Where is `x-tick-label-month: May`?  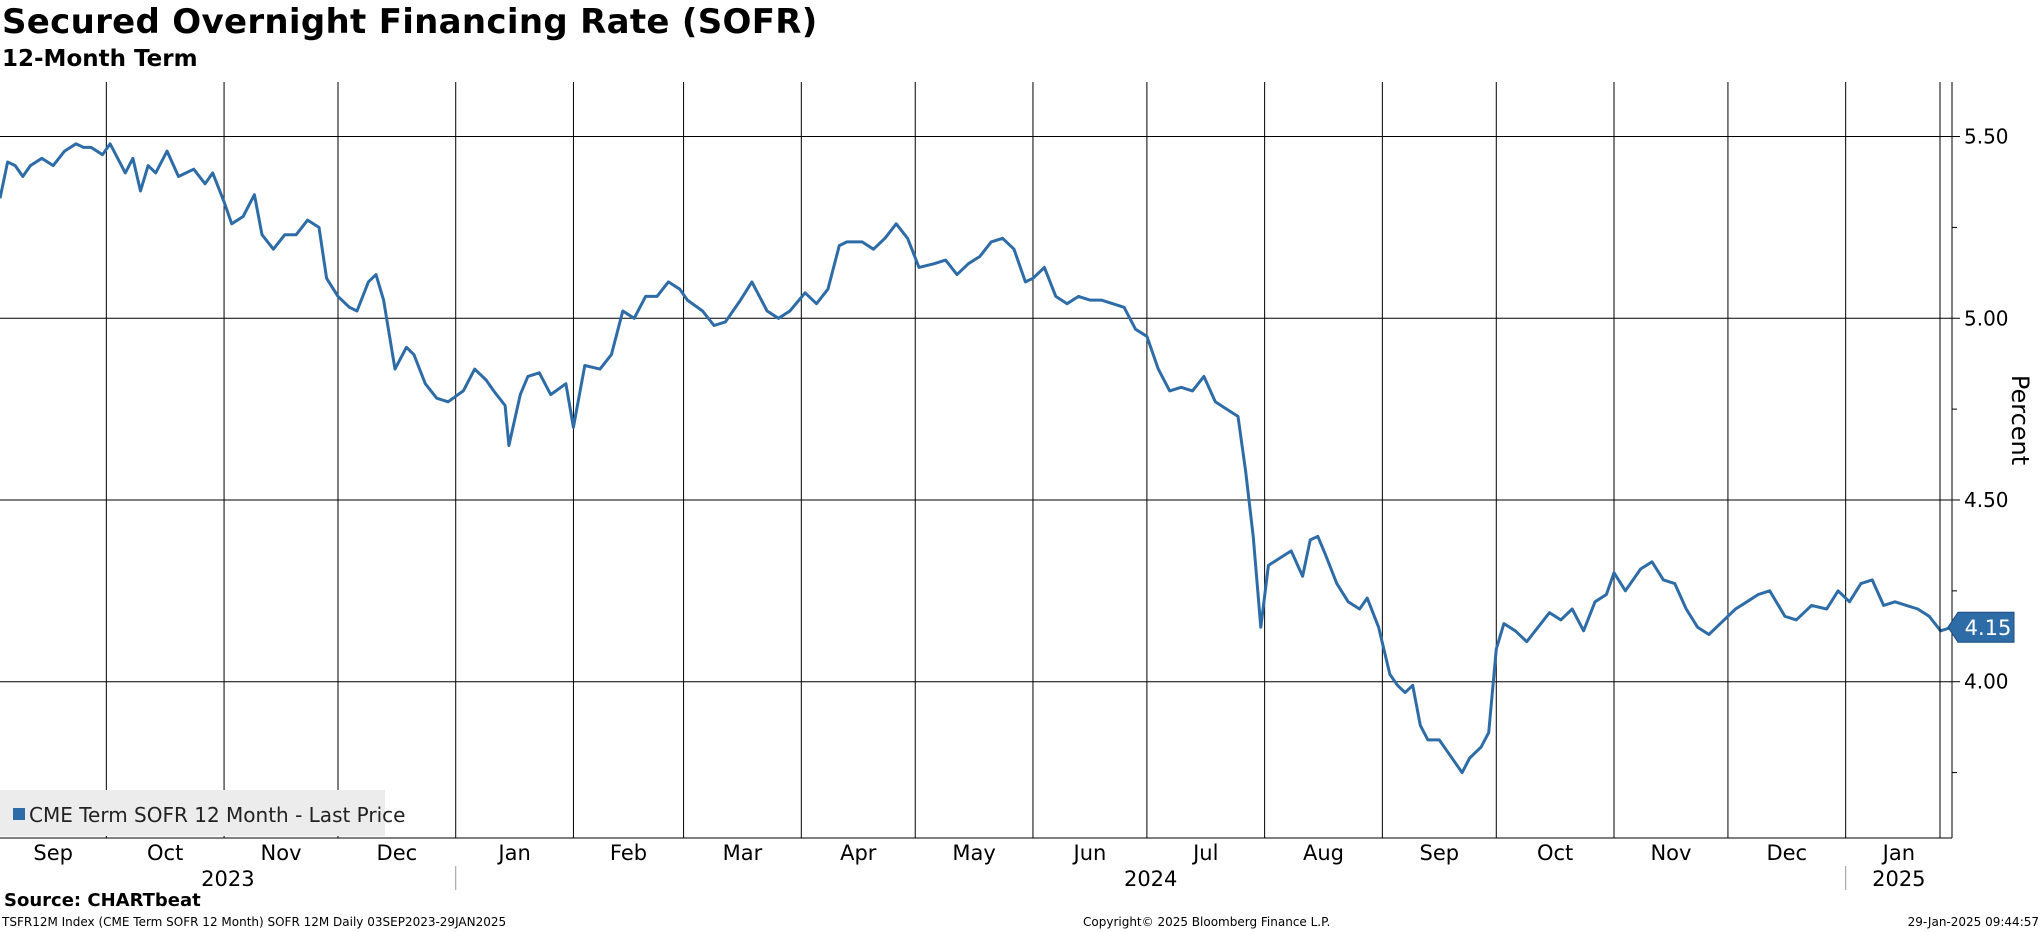
x-tick-label-month: May is located at coordinates (973, 853).